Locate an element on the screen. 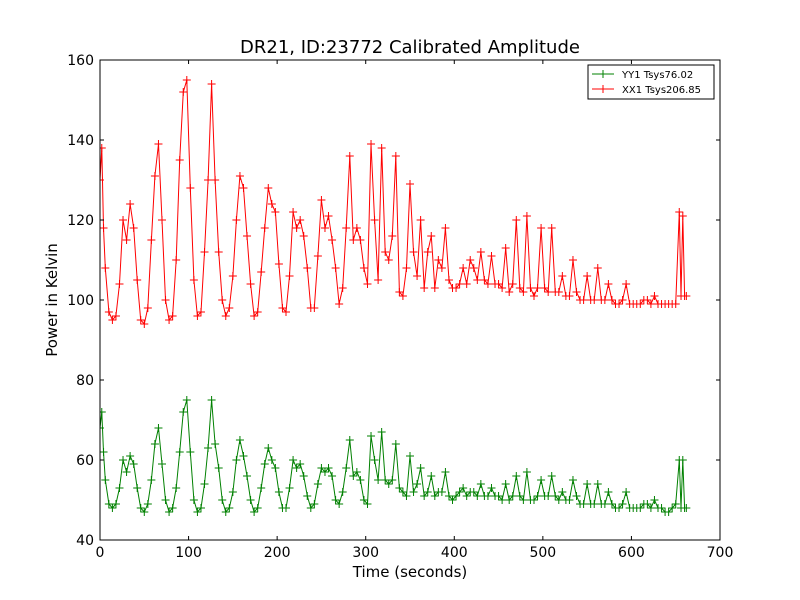 The width and height of the screenshot is (800, 600). x-tick-label: 0 is located at coordinates (100, 553).